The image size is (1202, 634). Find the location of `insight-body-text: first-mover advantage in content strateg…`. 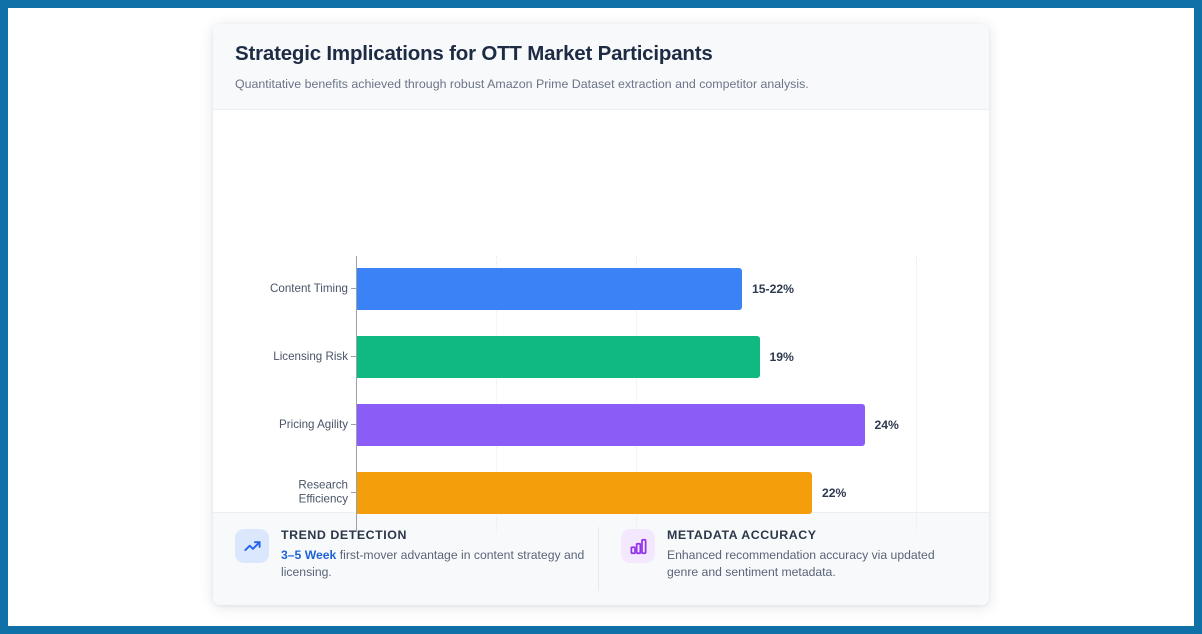

insight-body-text: first-mover advantage in content strateg… is located at coordinates (433, 564).